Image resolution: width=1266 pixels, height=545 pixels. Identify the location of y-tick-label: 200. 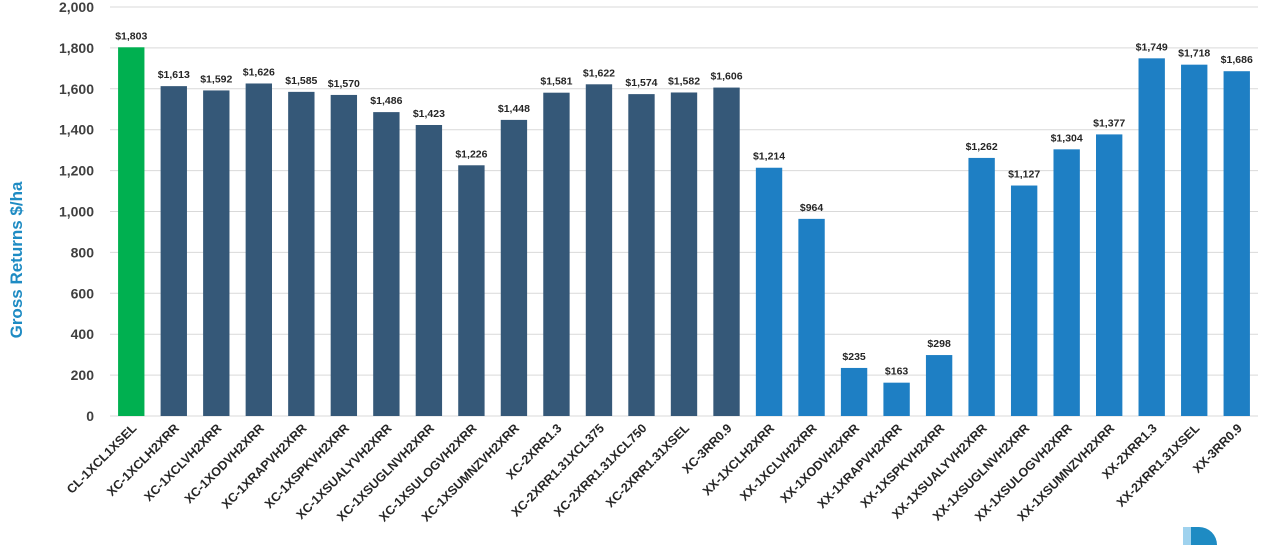
(83, 375).